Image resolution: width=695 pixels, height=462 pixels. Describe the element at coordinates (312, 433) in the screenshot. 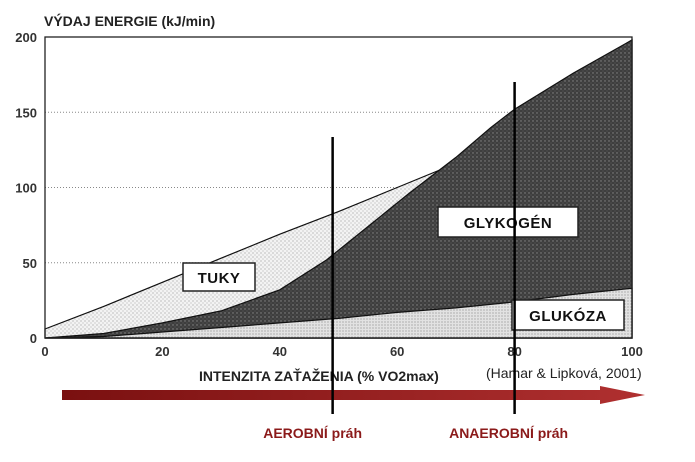

I see `threshold-label-aerobn-pr-h: AEROBNÍ práh` at that location.